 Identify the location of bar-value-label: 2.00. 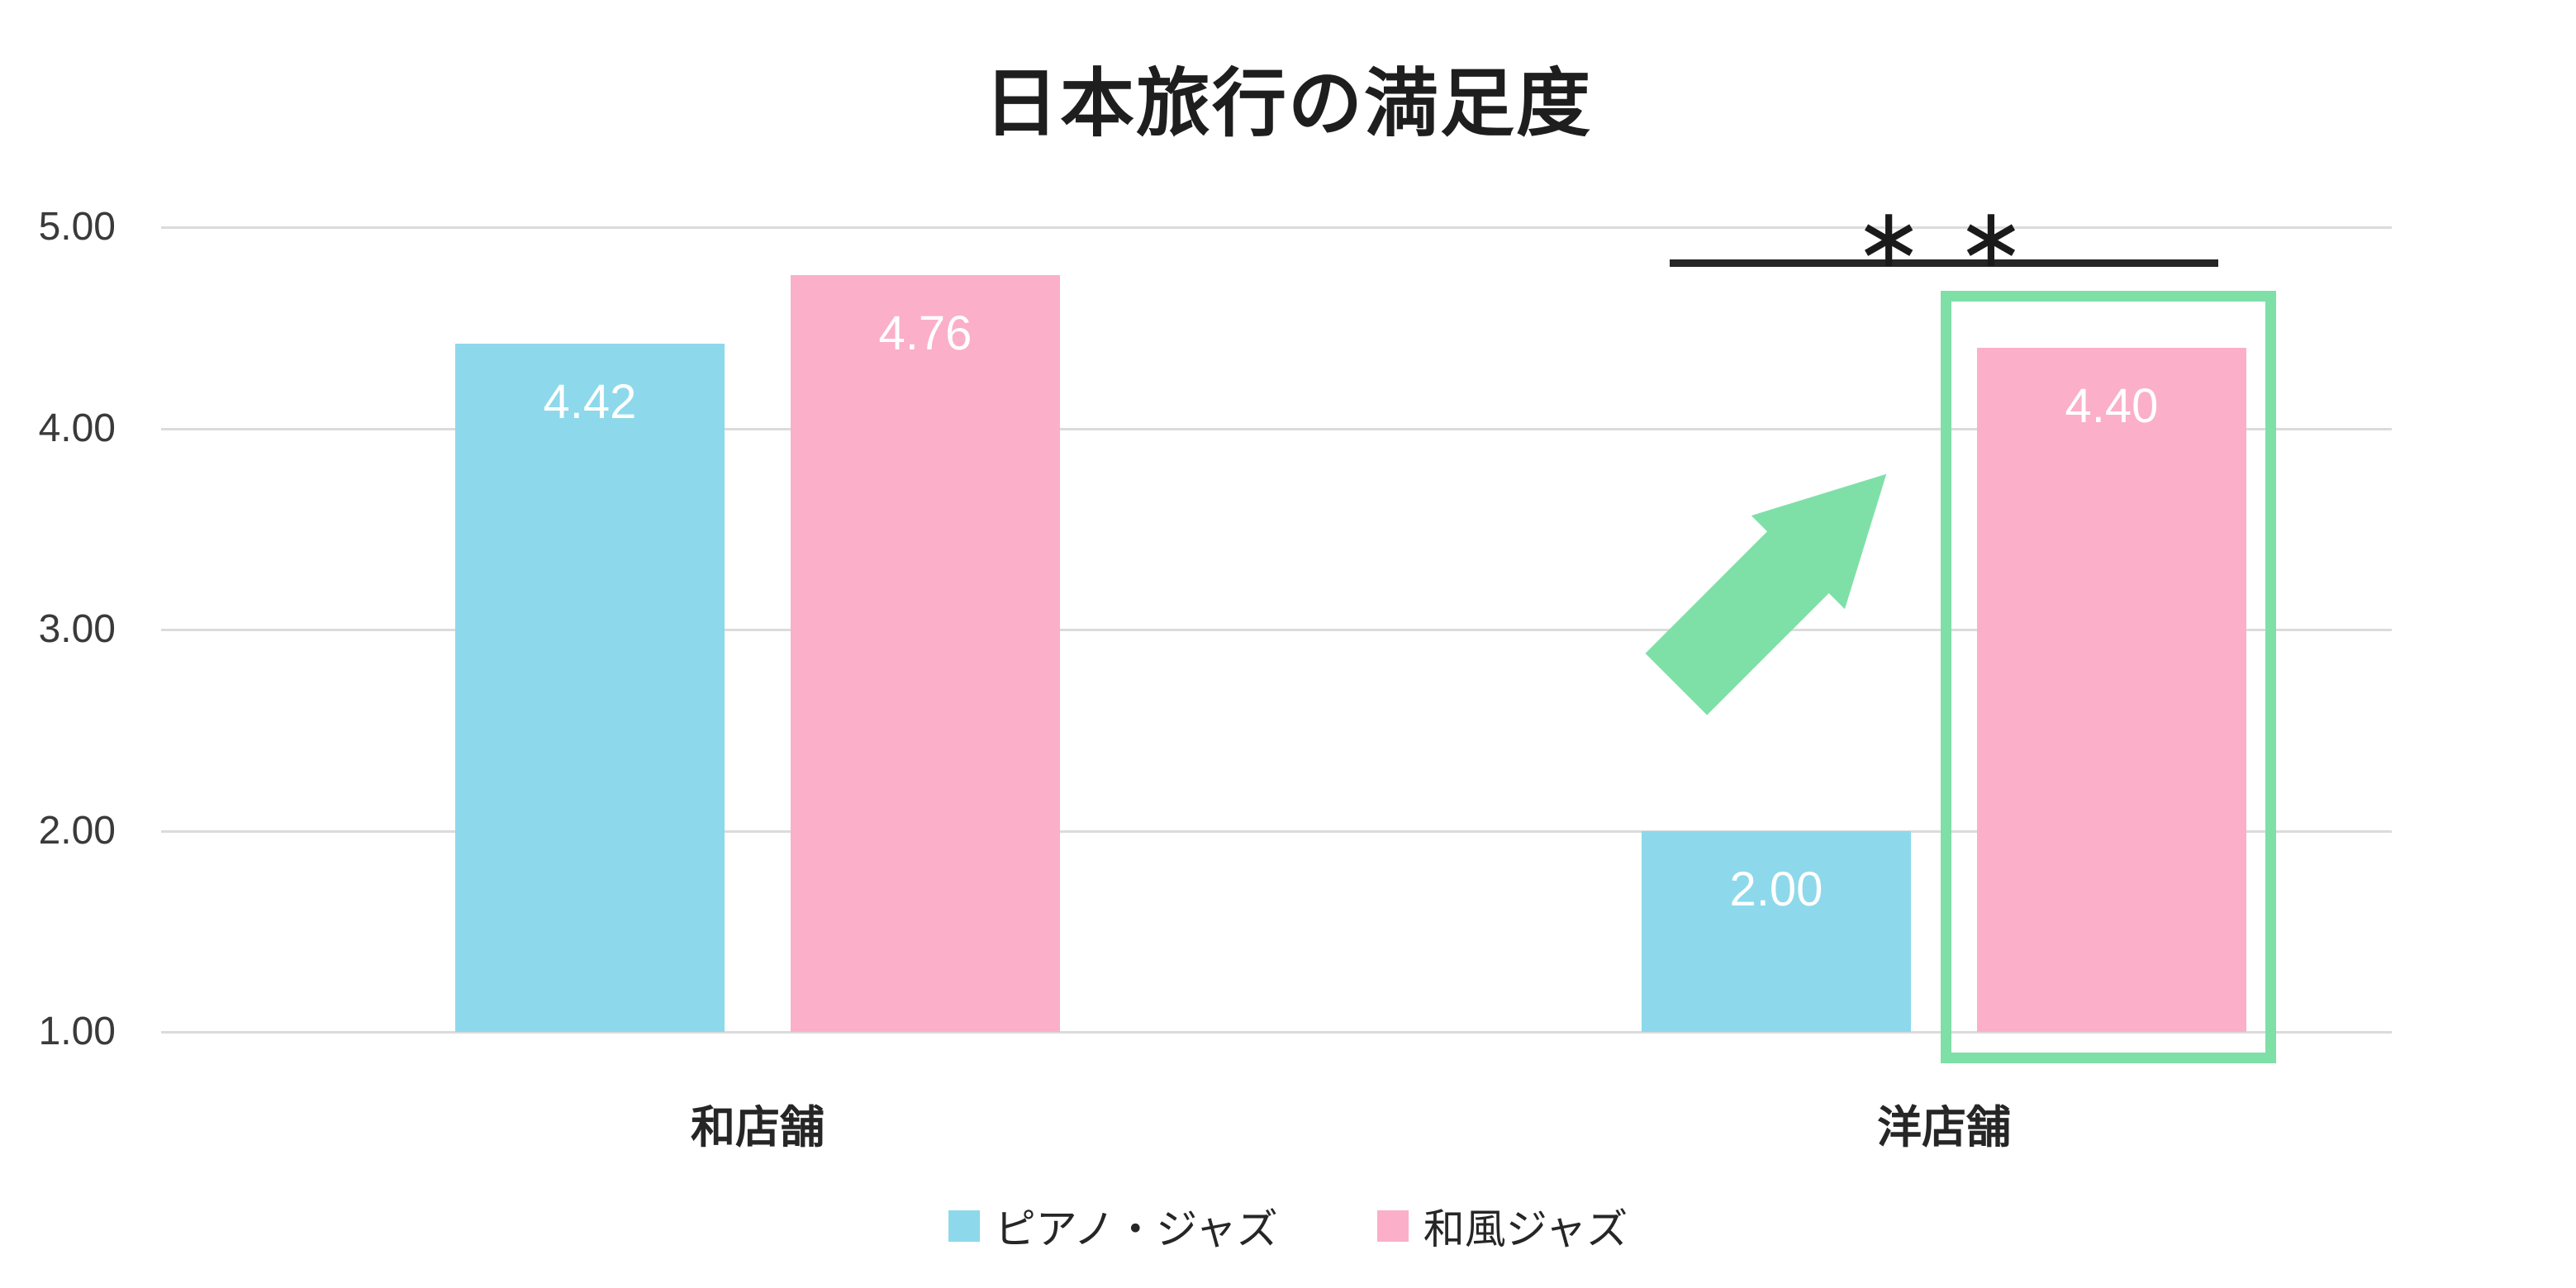
(1776, 889).